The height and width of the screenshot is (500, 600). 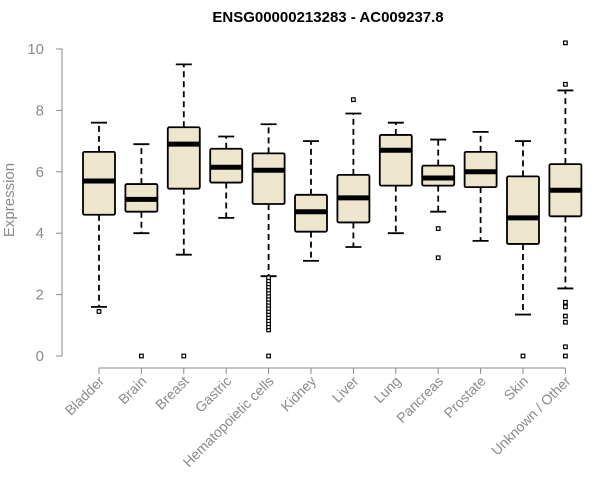 I want to click on x-tick-label: Skin, so click(x=516, y=388).